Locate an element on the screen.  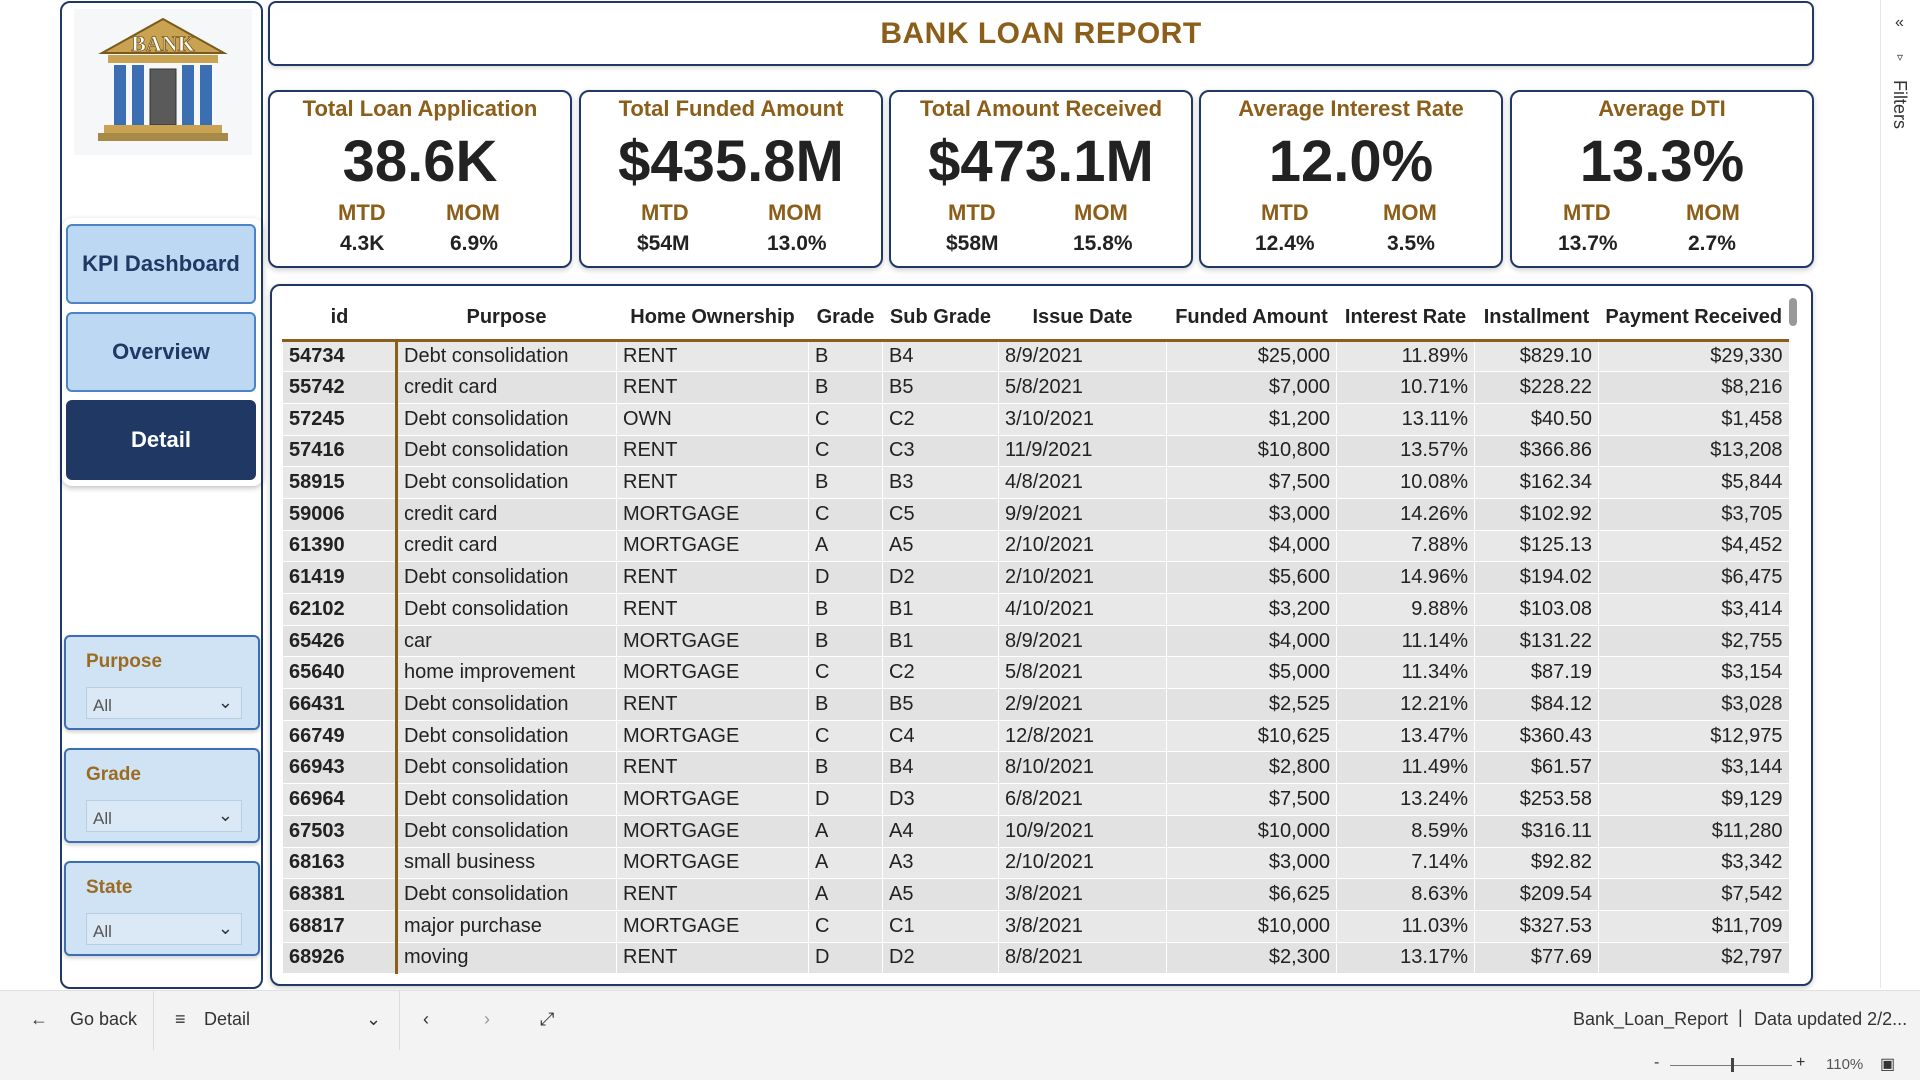
kpi-mtd-value: $58M is located at coordinates (972, 243).